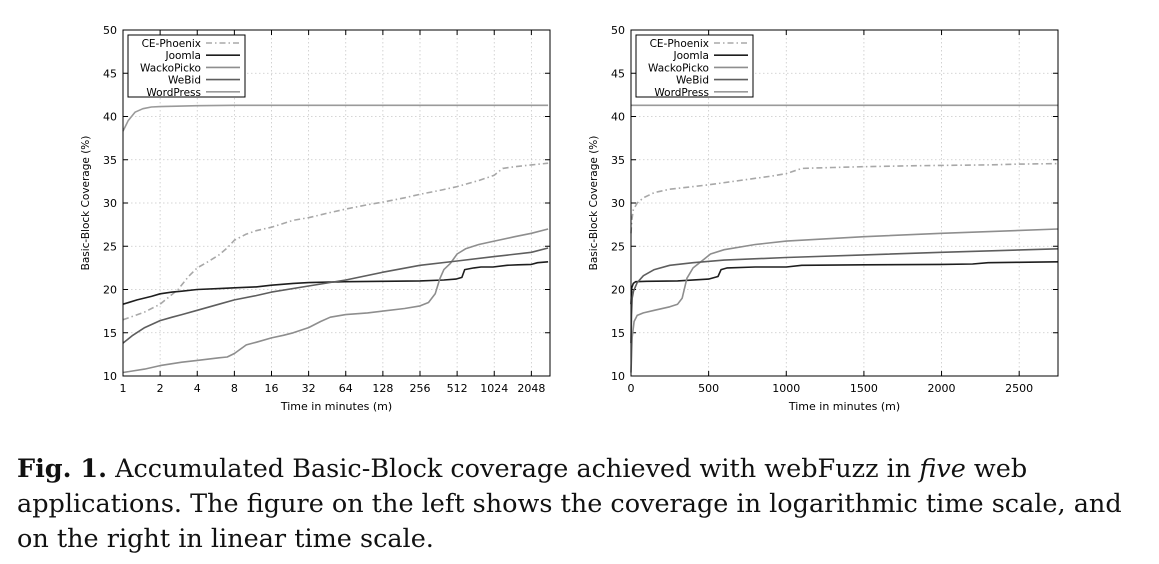  Describe the element at coordinates (786, 388) in the screenshot. I see `x-tick-label: 1000` at that location.